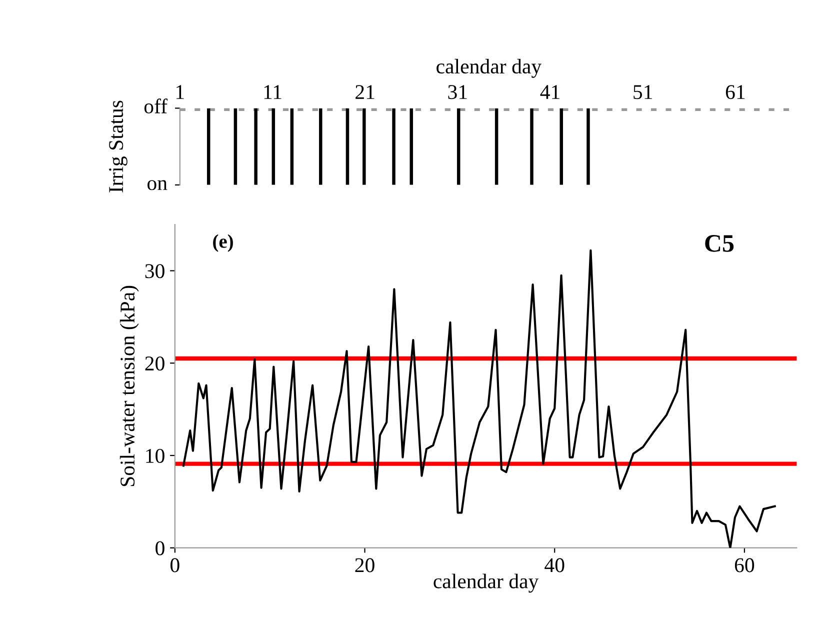 This screenshot has width=829, height=629. What do you see at coordinates (180, 92) in the screenshot?
I see `x-tick-label: 1` at bounding box center [180, 92].